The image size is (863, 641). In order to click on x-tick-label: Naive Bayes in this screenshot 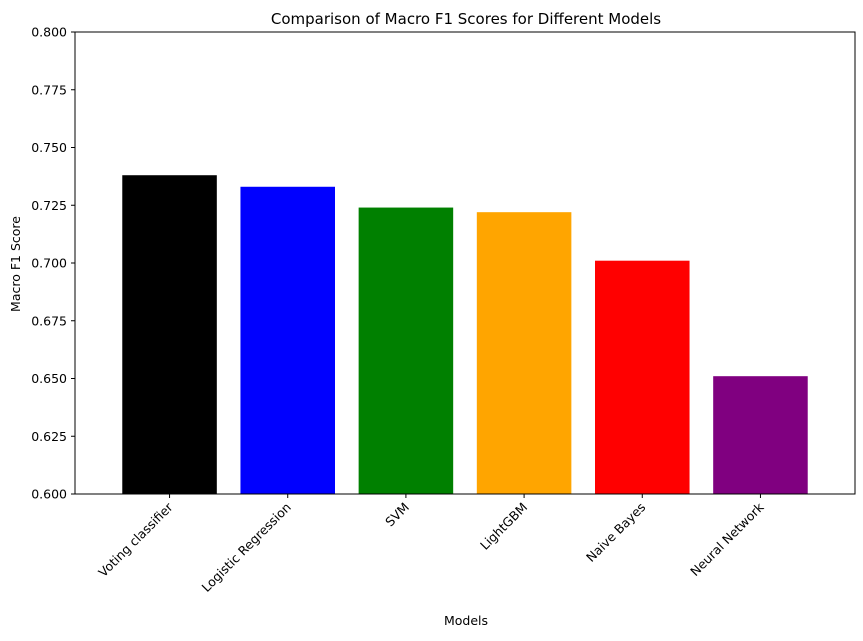, I will do `click(615, 532)`.